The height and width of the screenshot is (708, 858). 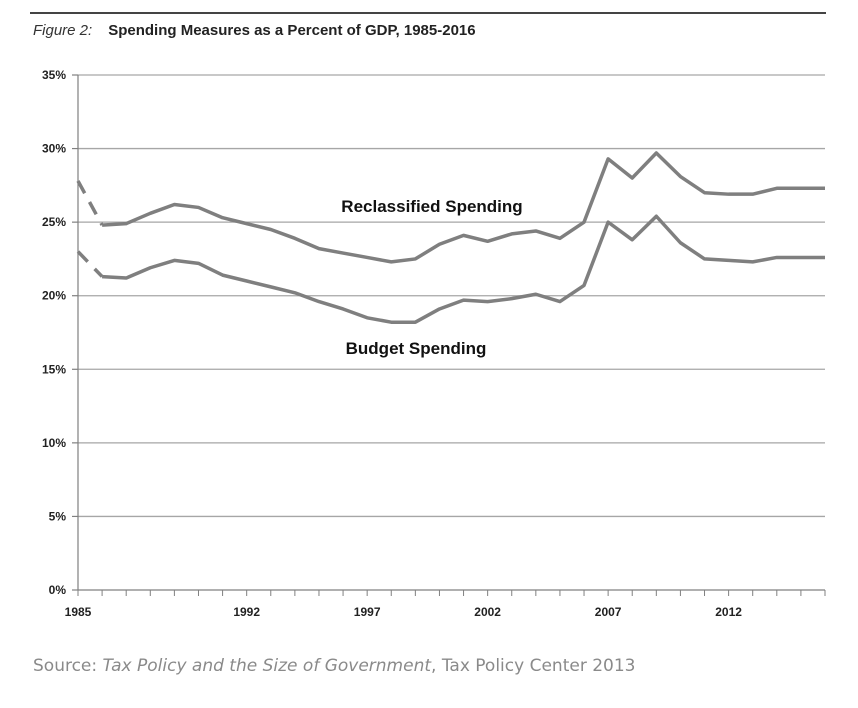 I want to click on y-tick-label: 5%, so click(x=58, y=516).